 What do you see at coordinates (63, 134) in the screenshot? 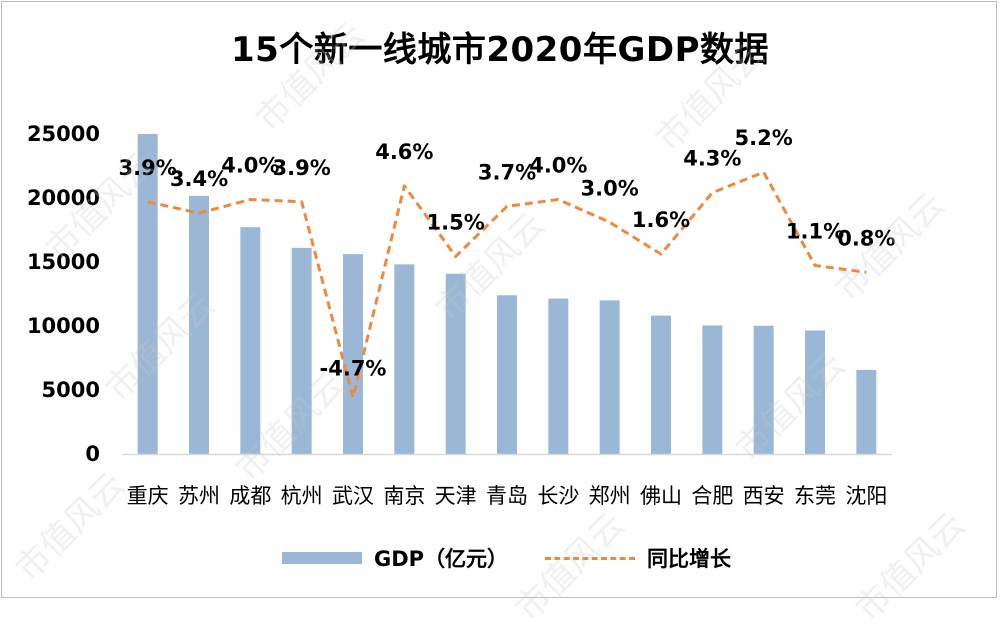
I see `y-tick-label: 25000` at bounding box center [63, 134].